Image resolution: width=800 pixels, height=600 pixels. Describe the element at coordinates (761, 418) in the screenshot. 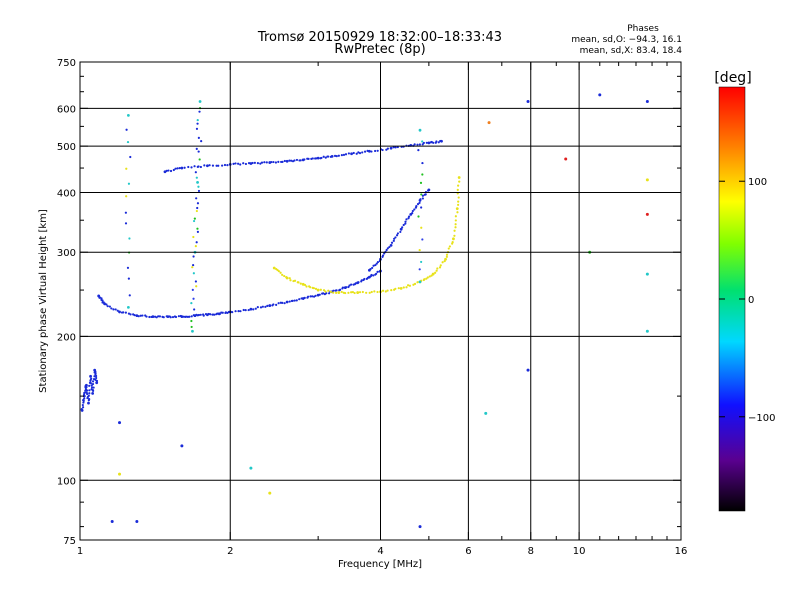

I see `colorbar-tick-label: −100` at that location.